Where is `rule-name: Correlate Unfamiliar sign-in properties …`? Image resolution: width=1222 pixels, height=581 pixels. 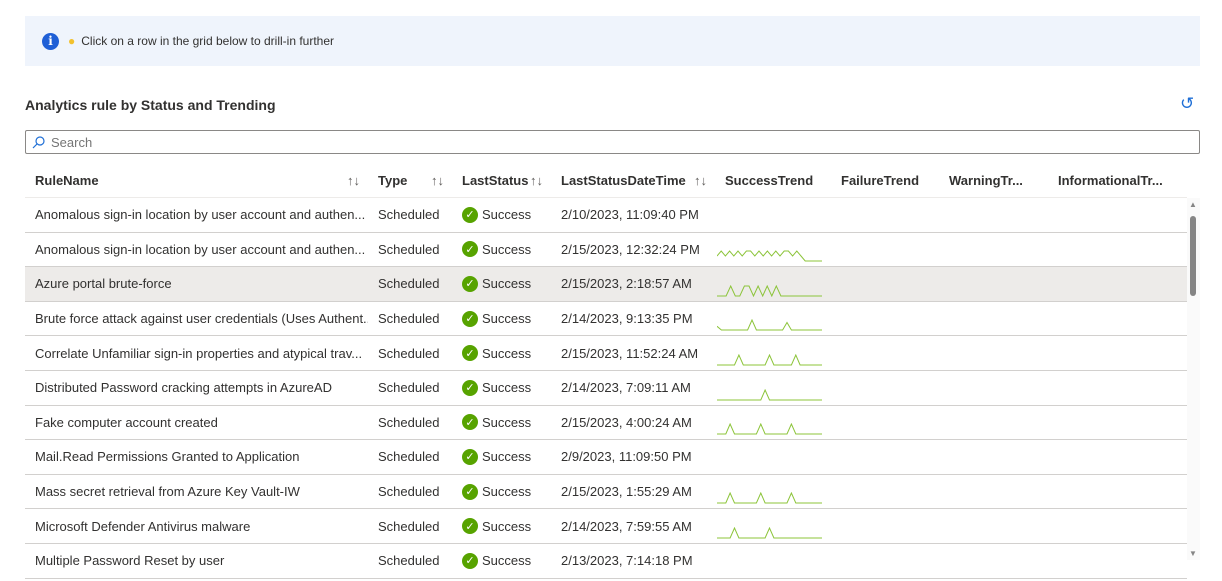 rule-name: Correlate Unfamiliar sign-in properties … is located at coordinates (199, 353).